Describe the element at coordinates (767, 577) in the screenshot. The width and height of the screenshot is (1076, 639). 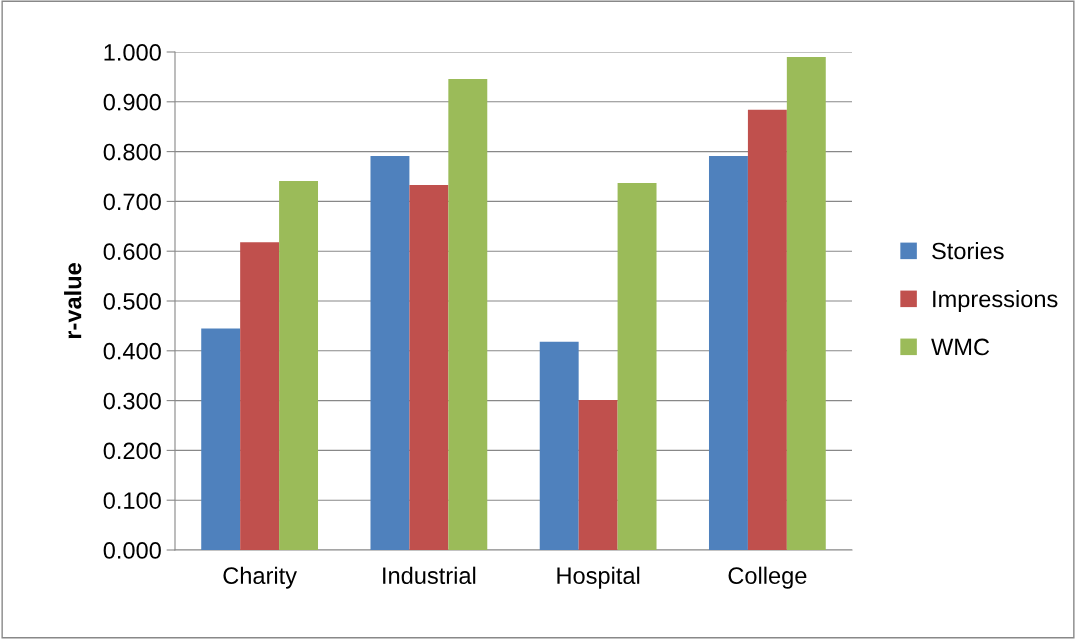
I see `x-tick-label: College` at that location.